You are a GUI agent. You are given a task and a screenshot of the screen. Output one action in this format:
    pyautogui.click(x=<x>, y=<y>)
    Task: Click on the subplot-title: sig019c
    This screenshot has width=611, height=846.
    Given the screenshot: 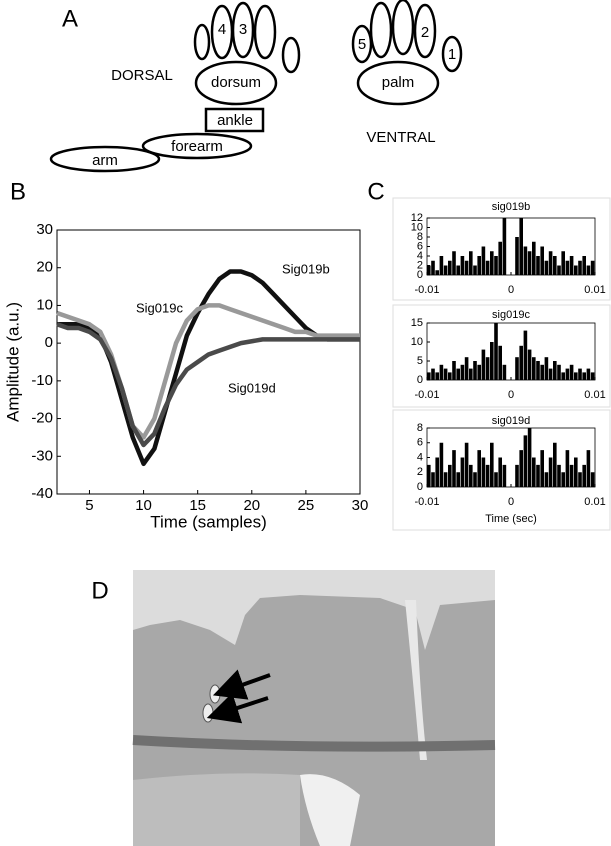 What is the action you would take?
    pyautogui.click(x=511, y=315)
    